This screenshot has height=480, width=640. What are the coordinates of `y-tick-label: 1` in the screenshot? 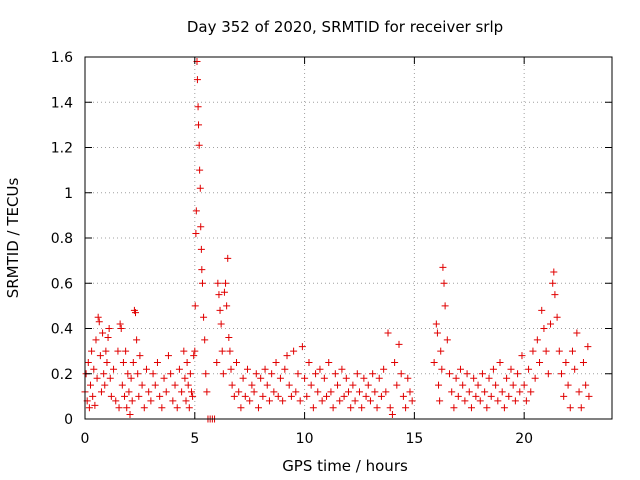 It's located at (68, 194).